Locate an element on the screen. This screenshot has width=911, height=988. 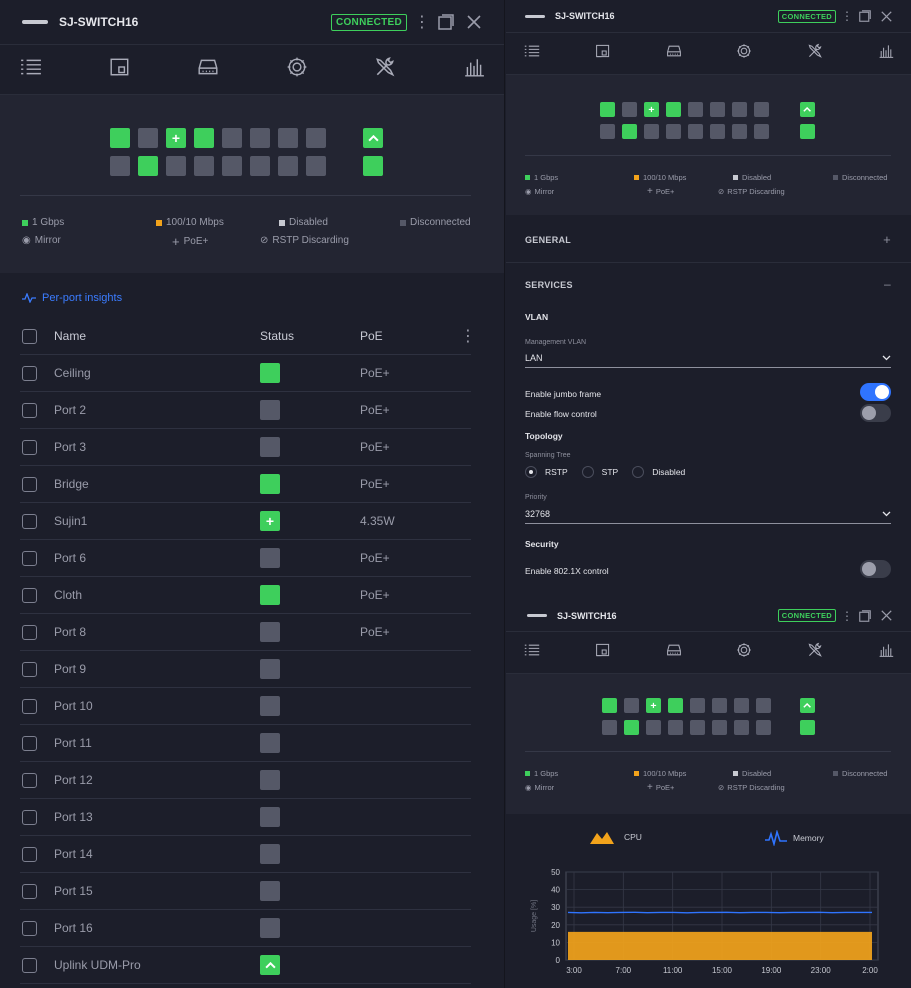
table-row: Cloth PoE+ is located at coordinates (245, 595).